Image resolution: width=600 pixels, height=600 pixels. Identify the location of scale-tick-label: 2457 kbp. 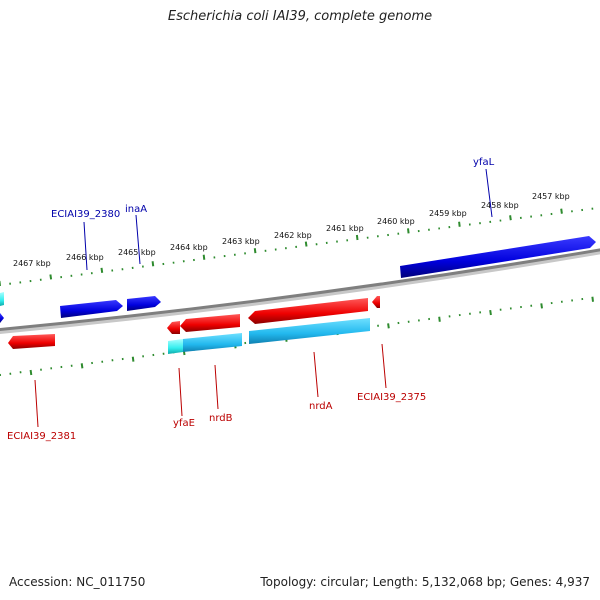
(551, 196).